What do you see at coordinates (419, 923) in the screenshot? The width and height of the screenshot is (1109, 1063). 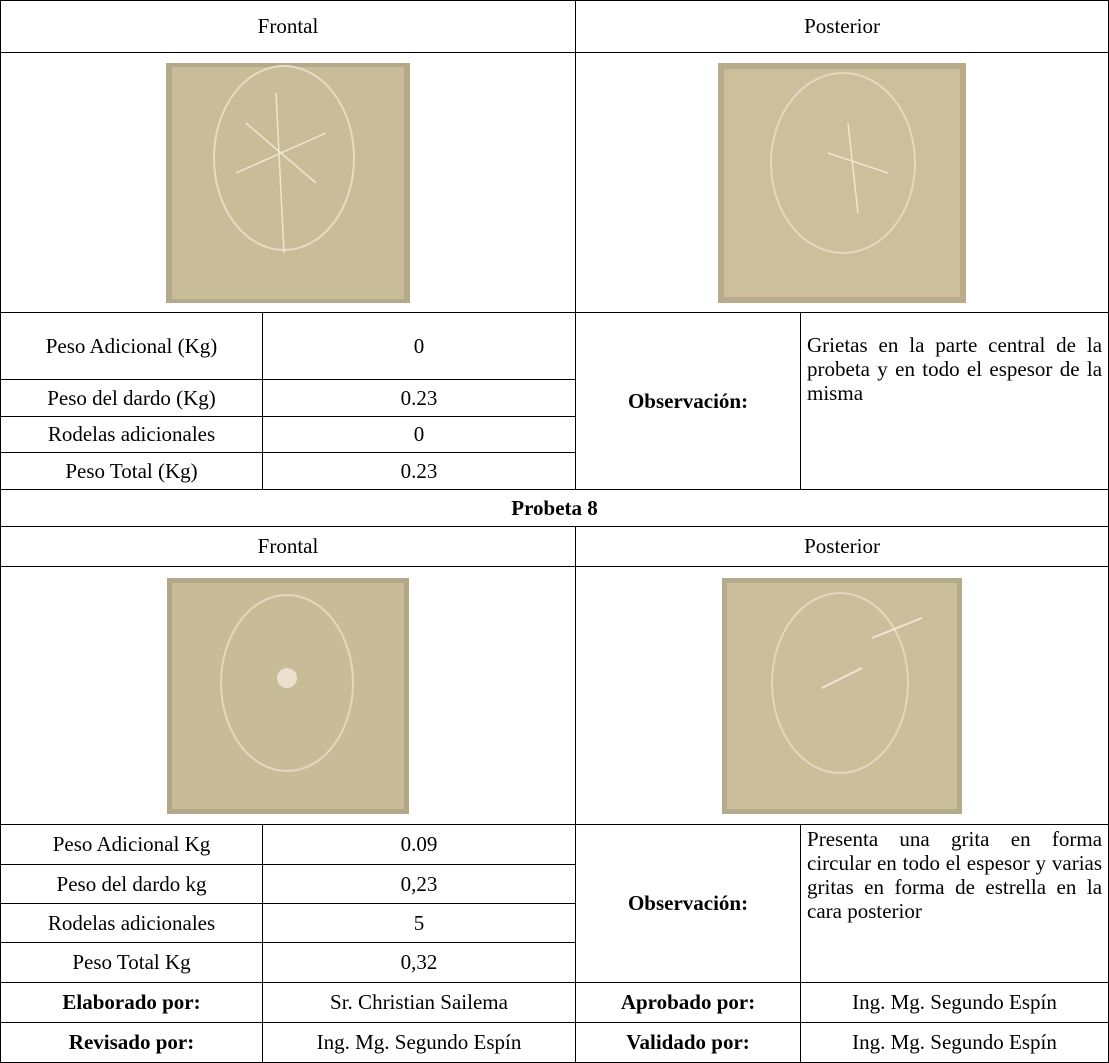 I see `field-value: 5` at bounding box center [419, 923].